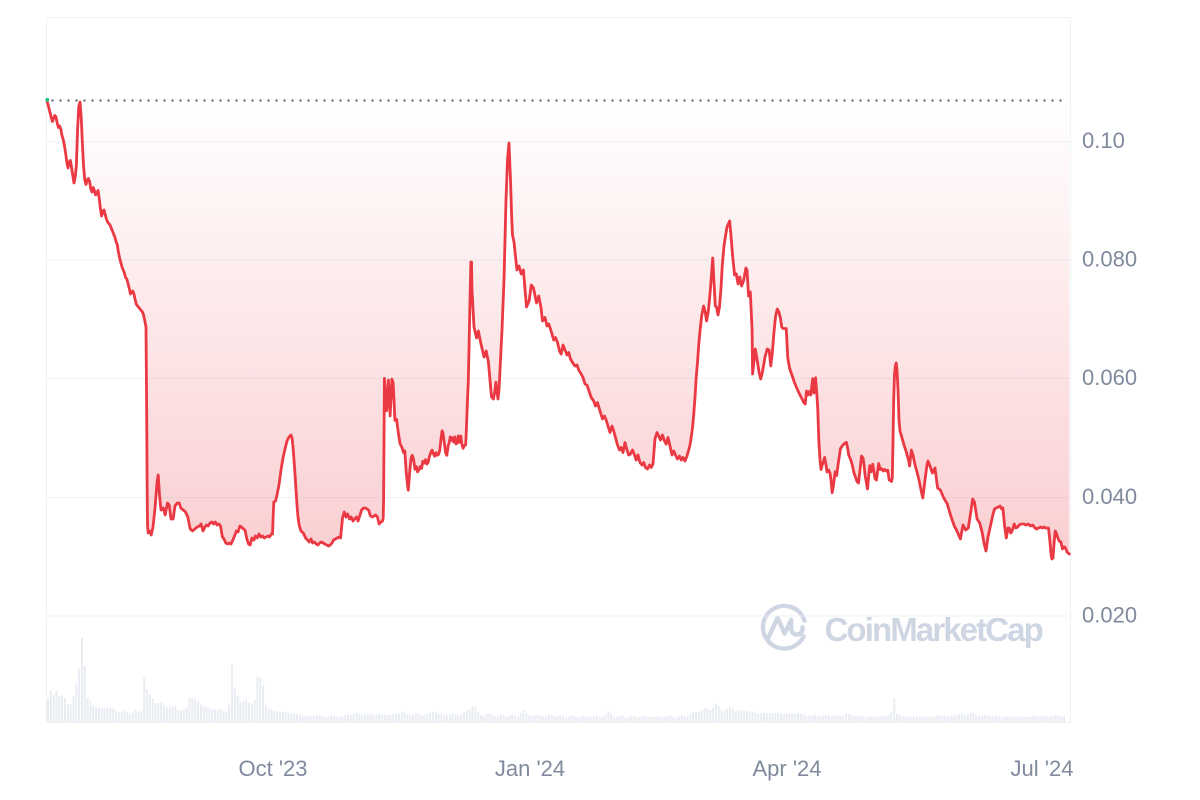 Image resolution: width=1200 pixels, height=800 pixels. Describe the element at coordinates (272, 768) in the screenshot. I see `svg-text: Oct '23` at that location.